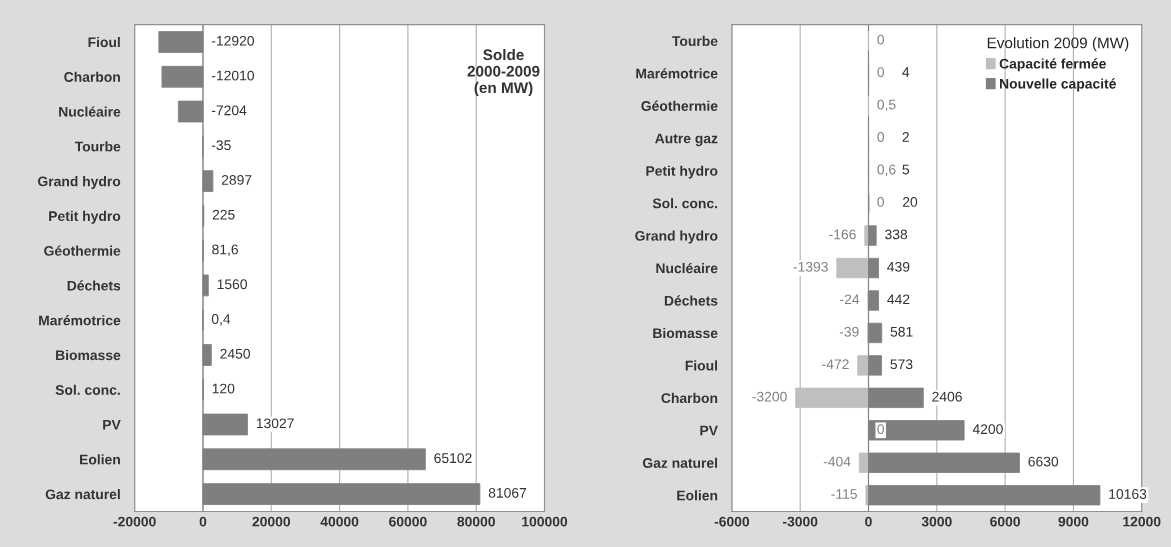 The height and width of the screenshot is (547, 1171). What do you see at coordinates (453, 458) in the screenshot?
I see `data-label: 65102` at bounding box center [453, 458].